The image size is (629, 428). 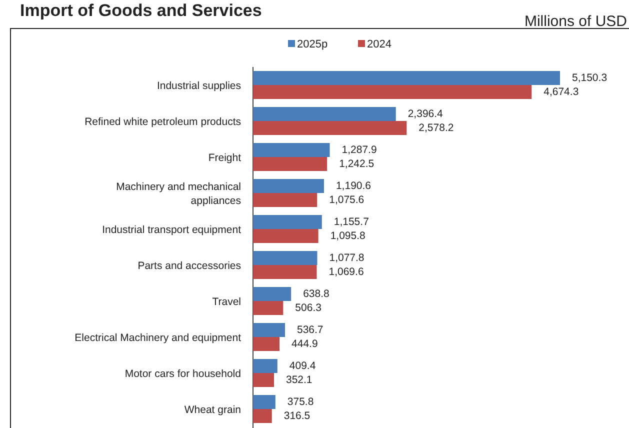 What do you see at coordinates (348, 236) in the screenshot?
I see `data-label: 1,095.8` at bounding box center [348, 236].